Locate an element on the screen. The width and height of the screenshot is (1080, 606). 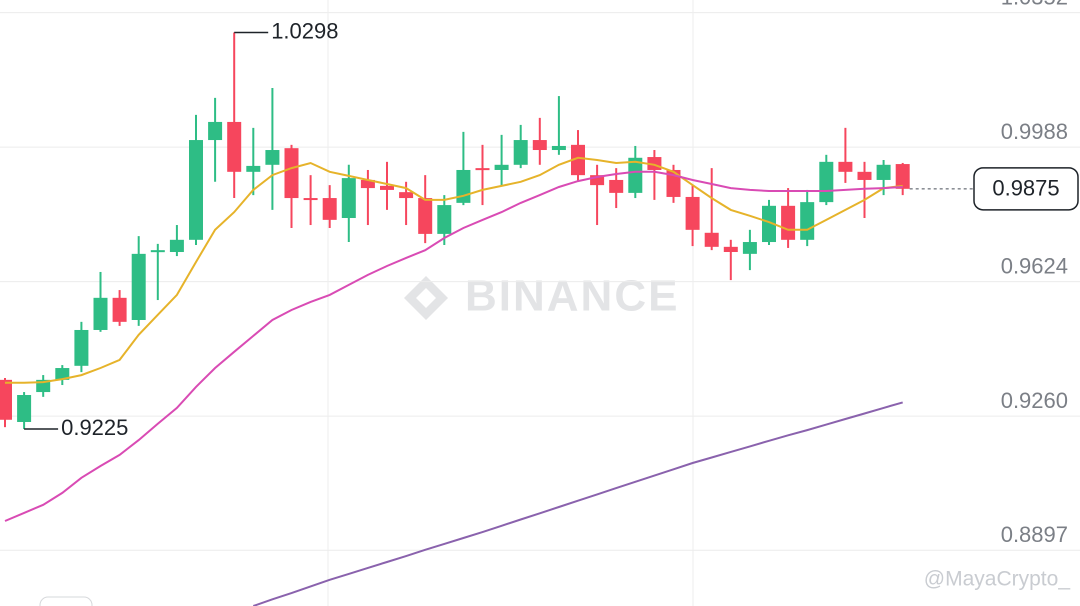
max-label: 1.0298 is located at coordinates (304, 30).